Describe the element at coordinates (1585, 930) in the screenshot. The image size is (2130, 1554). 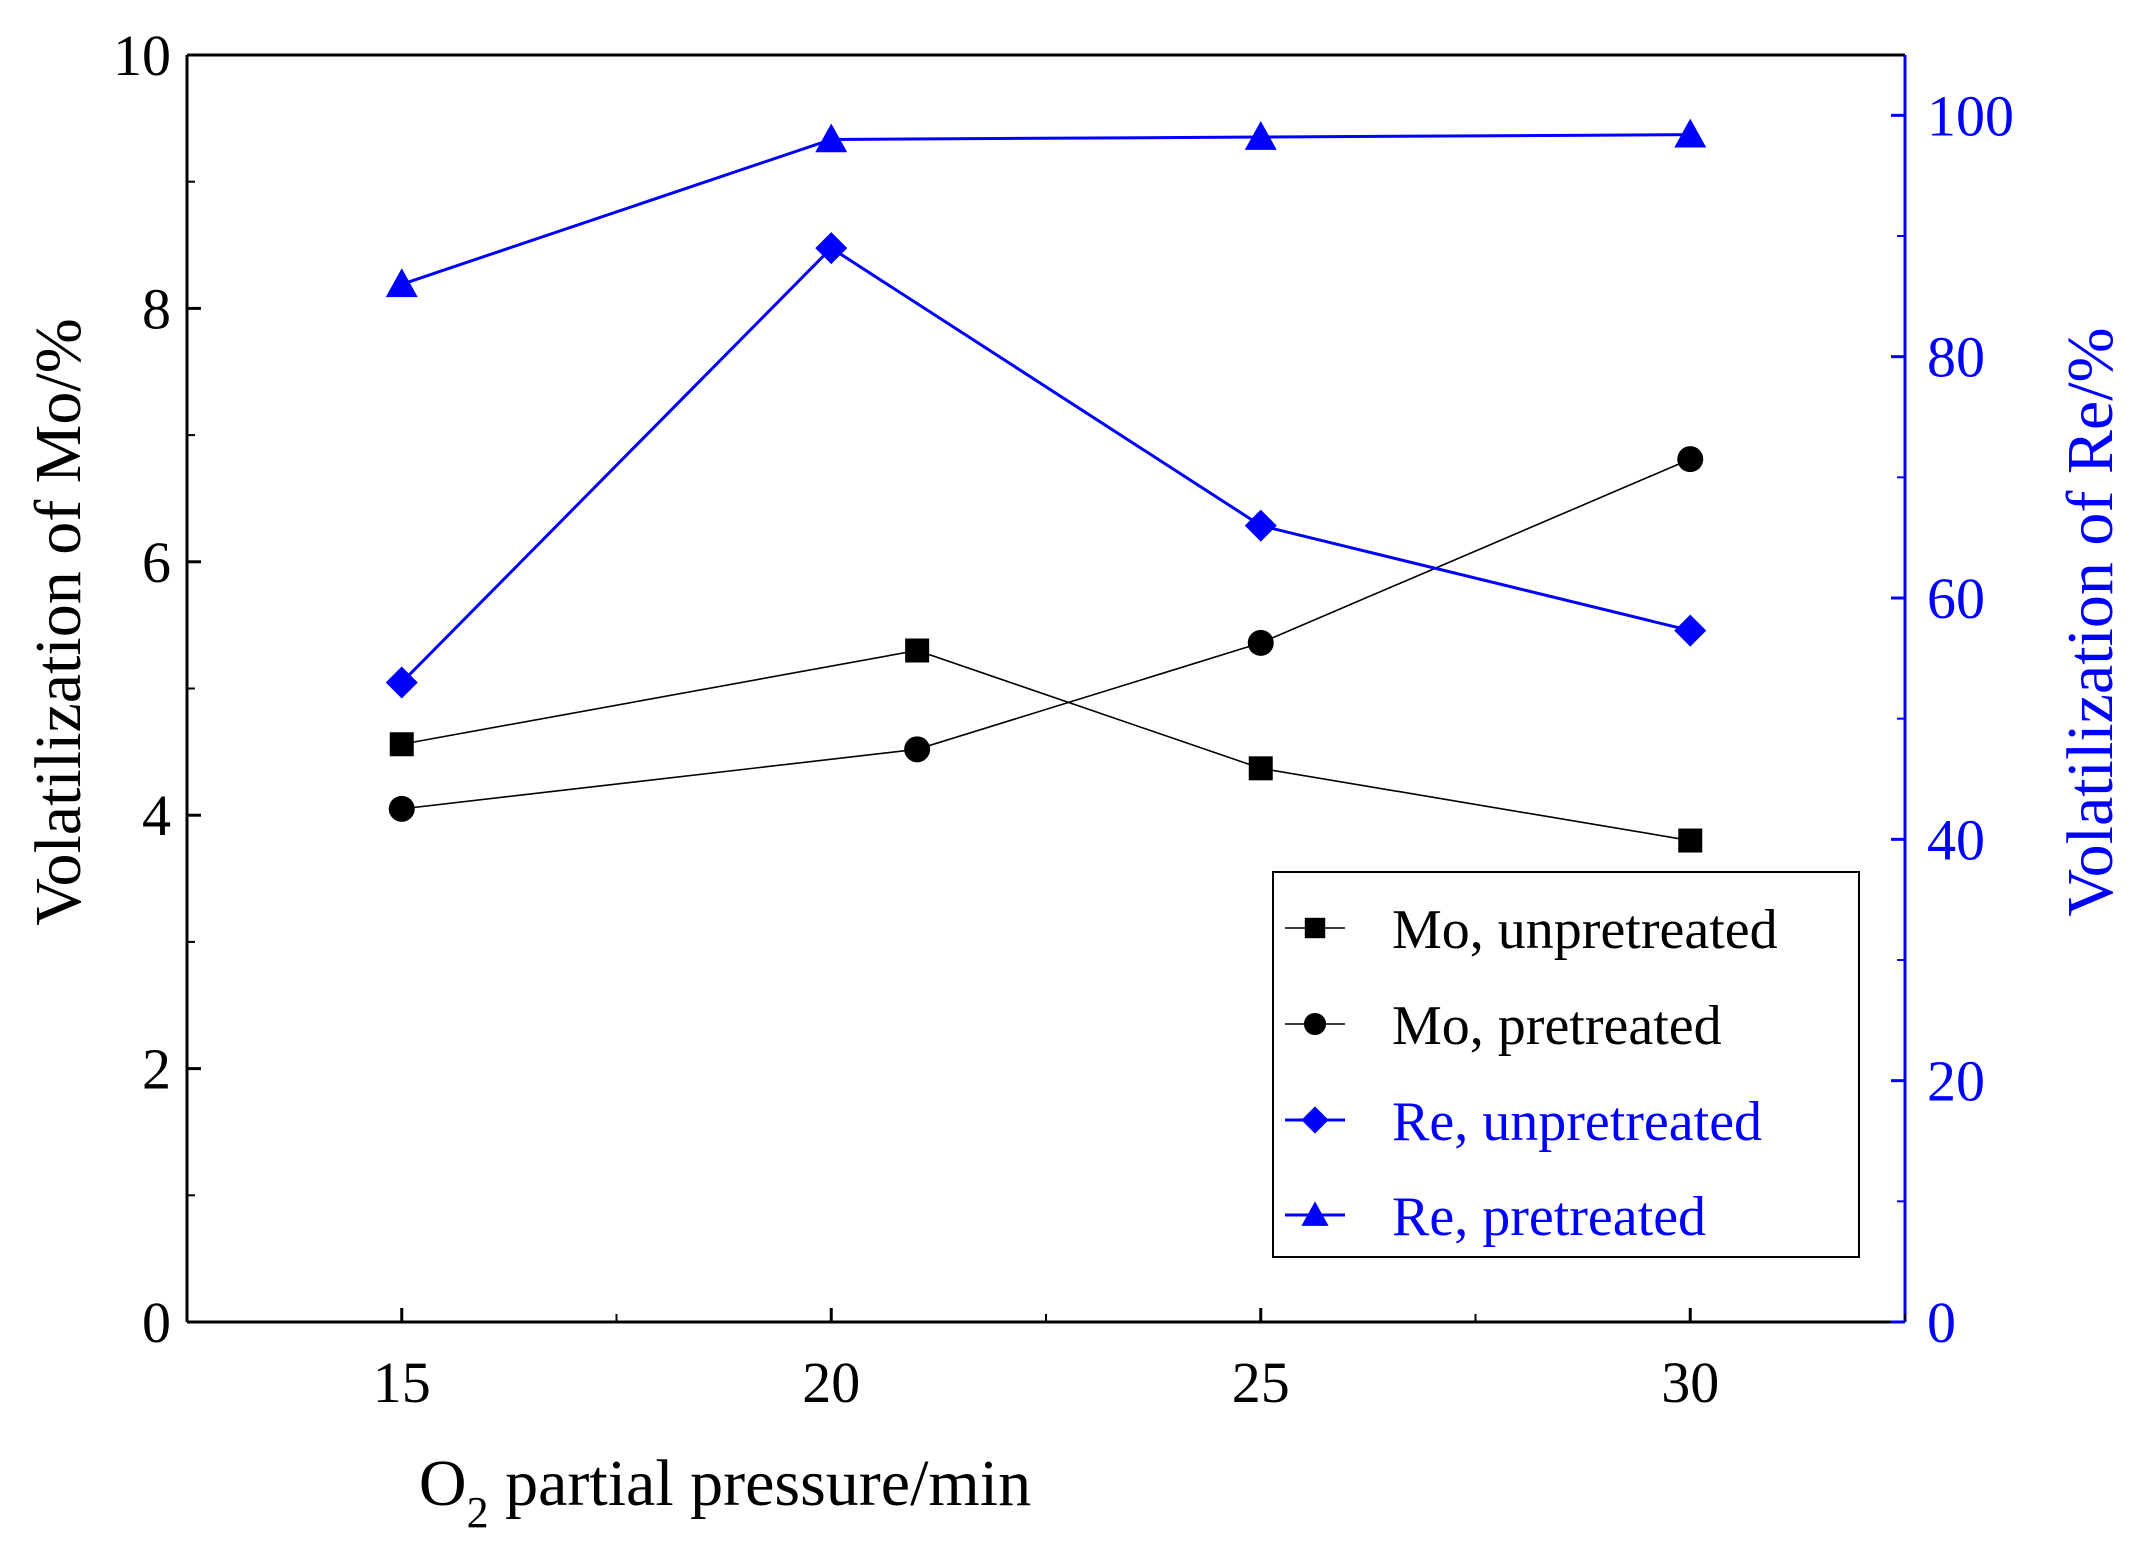
I see `legend-label: Mo, unpretreated` at that location.